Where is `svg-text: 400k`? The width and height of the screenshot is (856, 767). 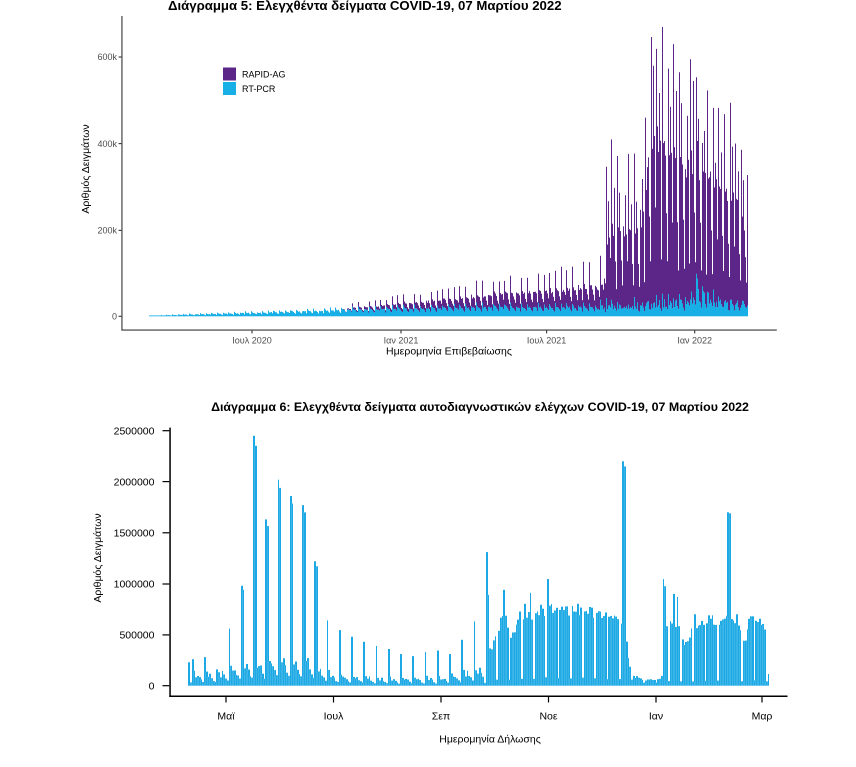
svg-text: 400k is located at coordinates (107, 144).